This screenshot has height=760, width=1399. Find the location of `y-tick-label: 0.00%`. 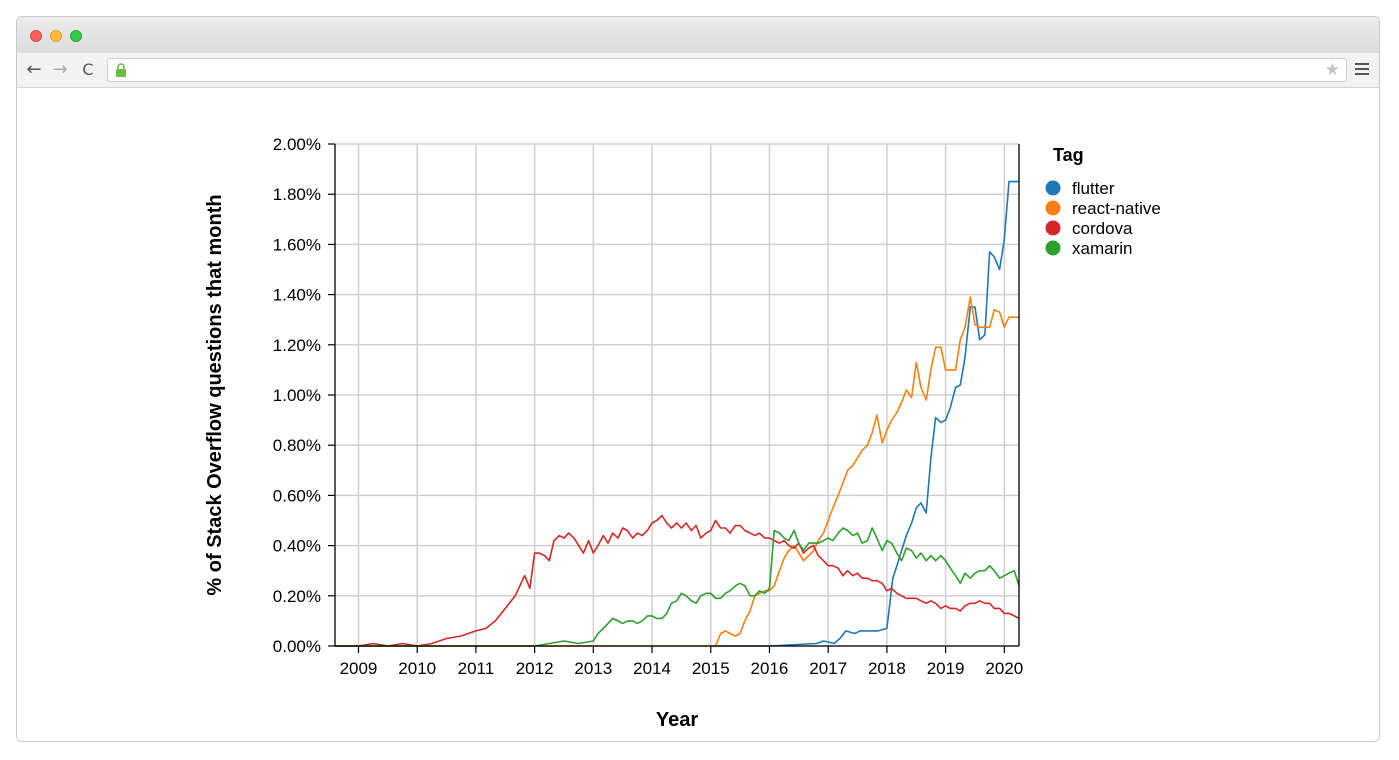

y-tick-label: 0.00% is located at coordinates (297, 646).